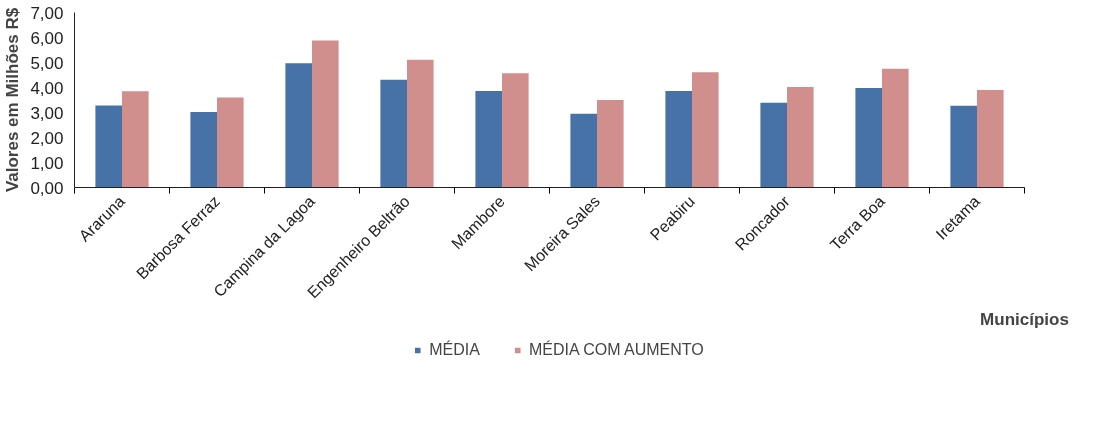 Image resolution: width=1116 pixels, height=428 pixels. I want to click on y-tick-label: 4,00, so click(47, 88).